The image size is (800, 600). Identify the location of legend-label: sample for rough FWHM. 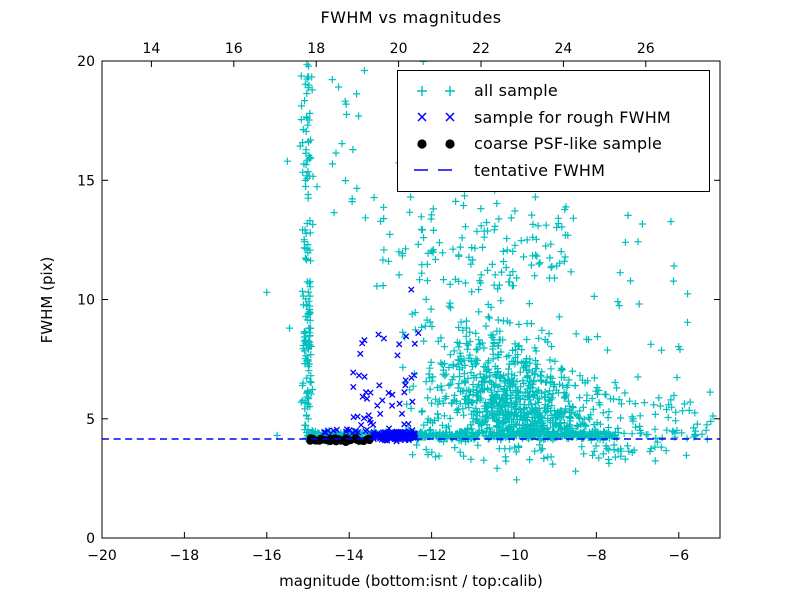
(572, 117).